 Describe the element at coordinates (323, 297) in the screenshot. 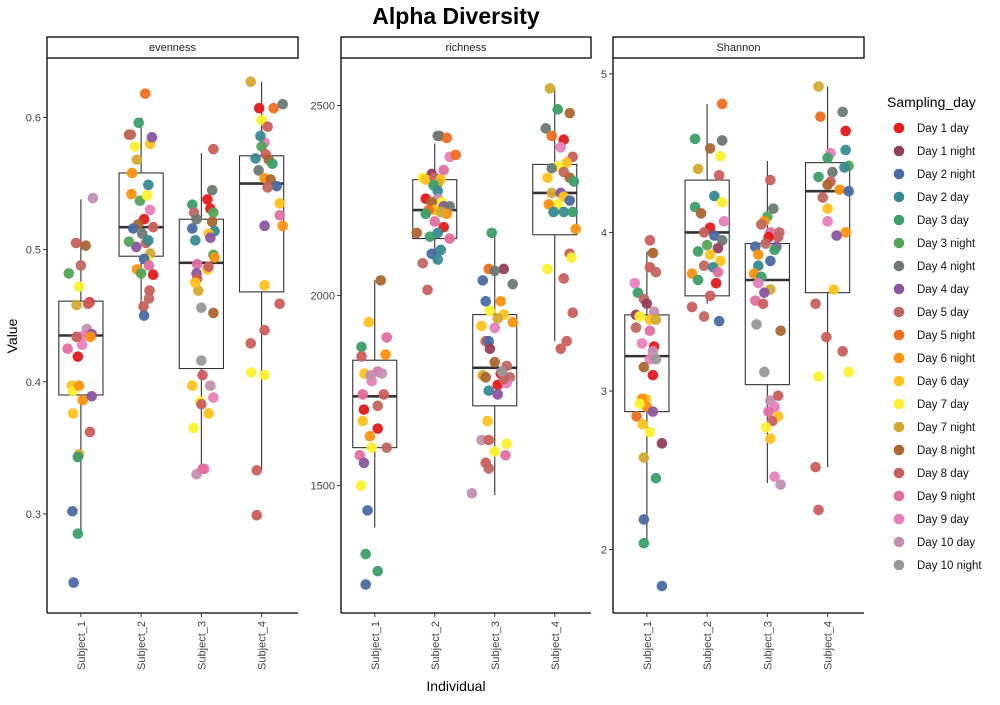

I see `y-tick-label: 2000` at that location.